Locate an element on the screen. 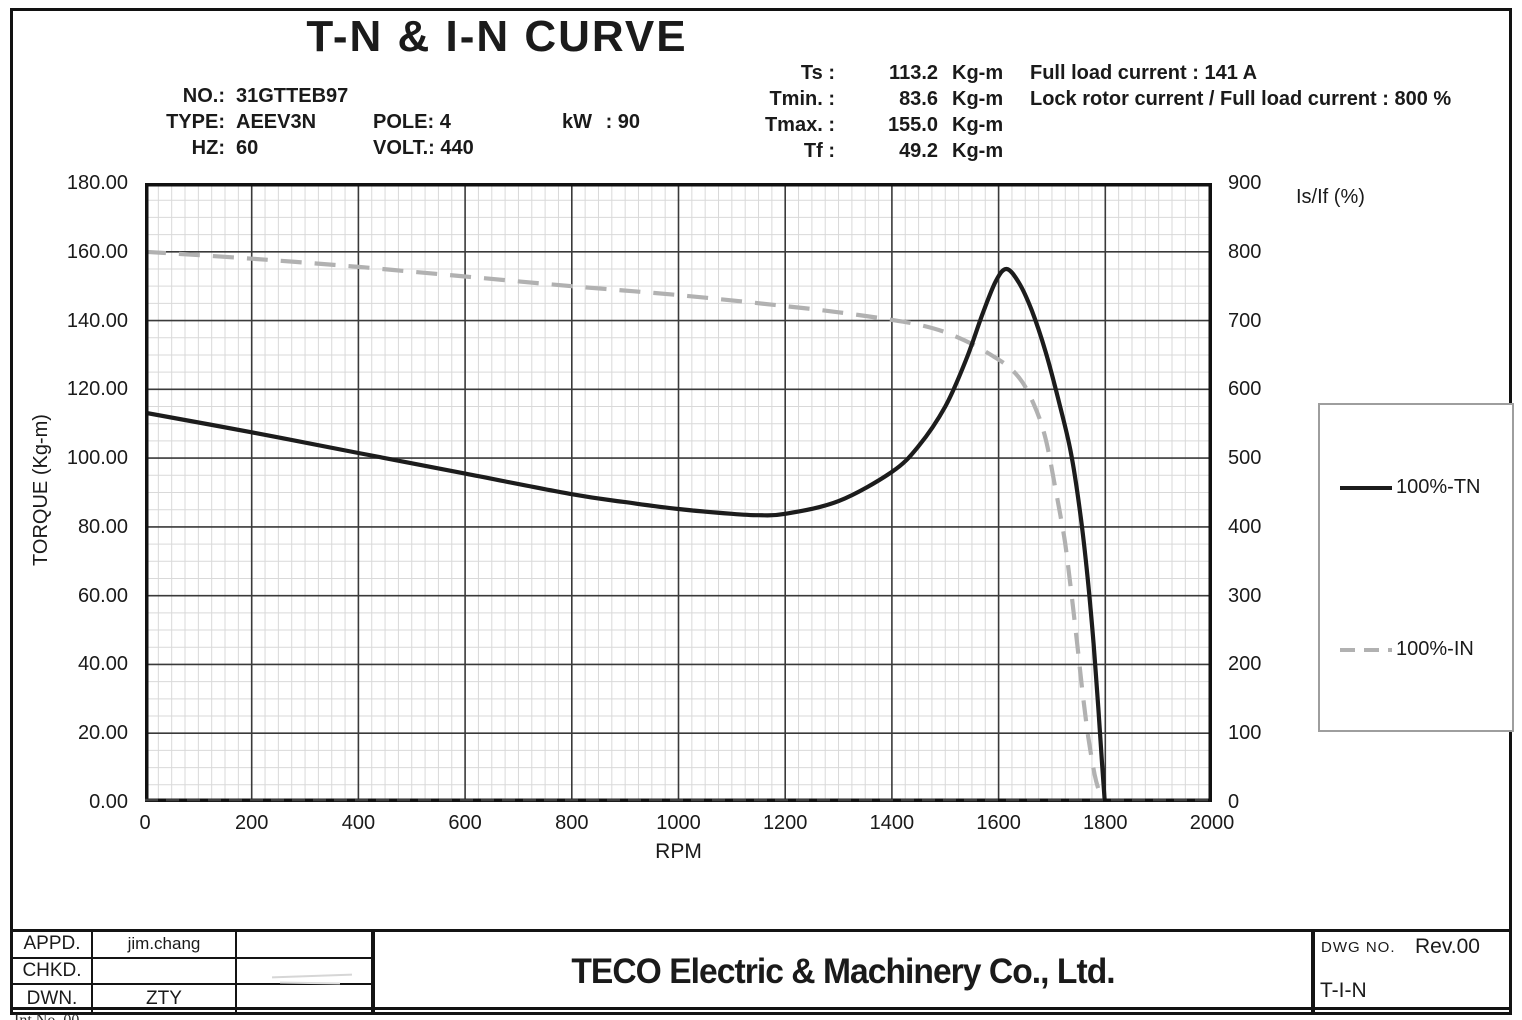  rating-ts-label: Ts : is located at coordinates (817, 73).